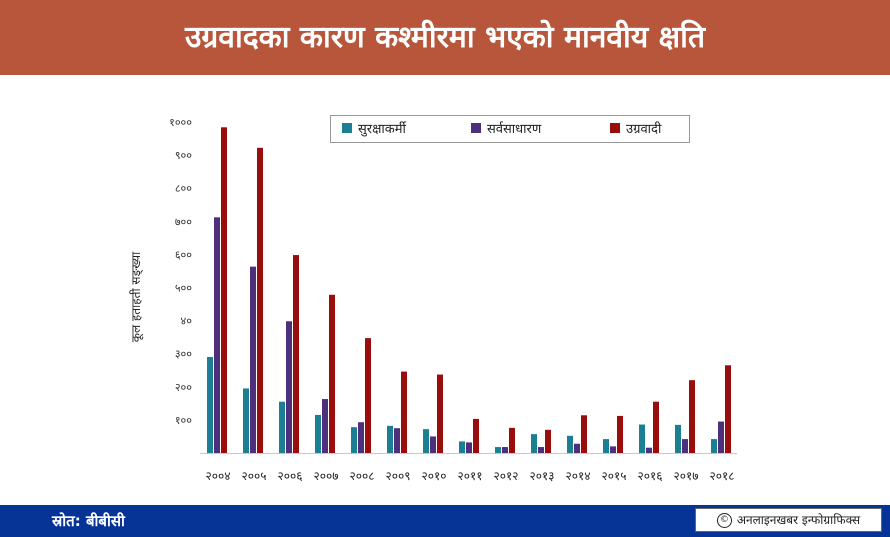 The image size is (890, 537). I want to click on legend-label: सर्वसाधारण, so click(514, 129).